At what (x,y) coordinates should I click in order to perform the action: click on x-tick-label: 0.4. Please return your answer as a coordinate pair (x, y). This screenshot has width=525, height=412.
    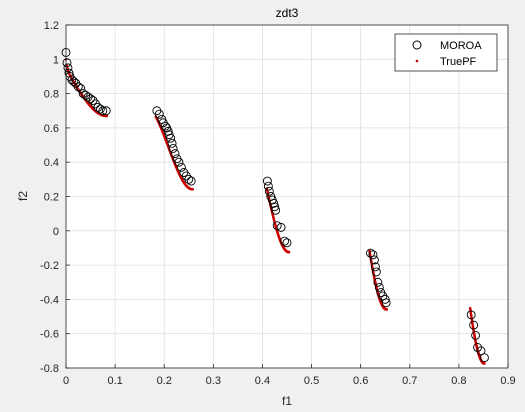
    Looking at the image, I should click on (262, 381).